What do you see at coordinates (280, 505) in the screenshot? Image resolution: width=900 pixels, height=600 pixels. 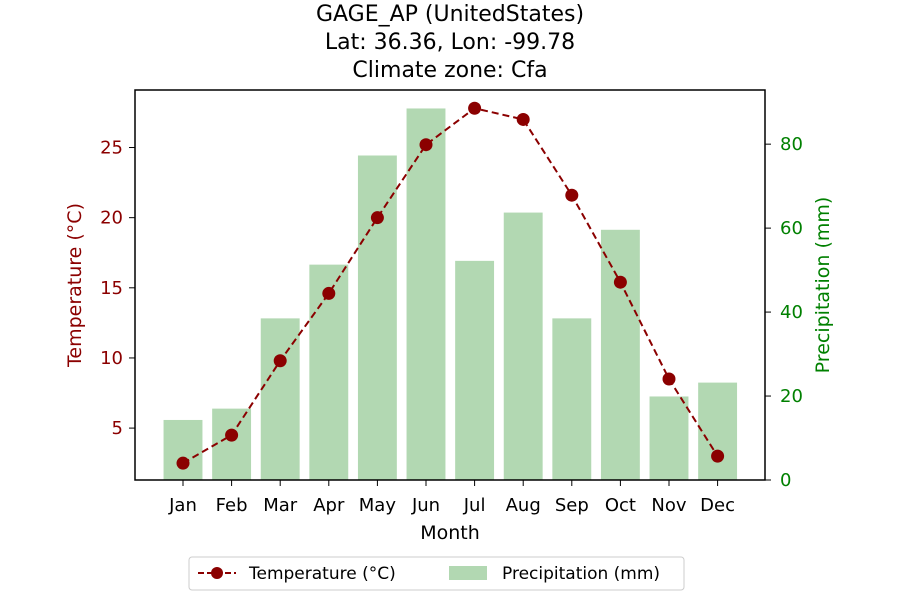 I see `x-tick-label-mar: Mar` at bounding box center [280, 505].